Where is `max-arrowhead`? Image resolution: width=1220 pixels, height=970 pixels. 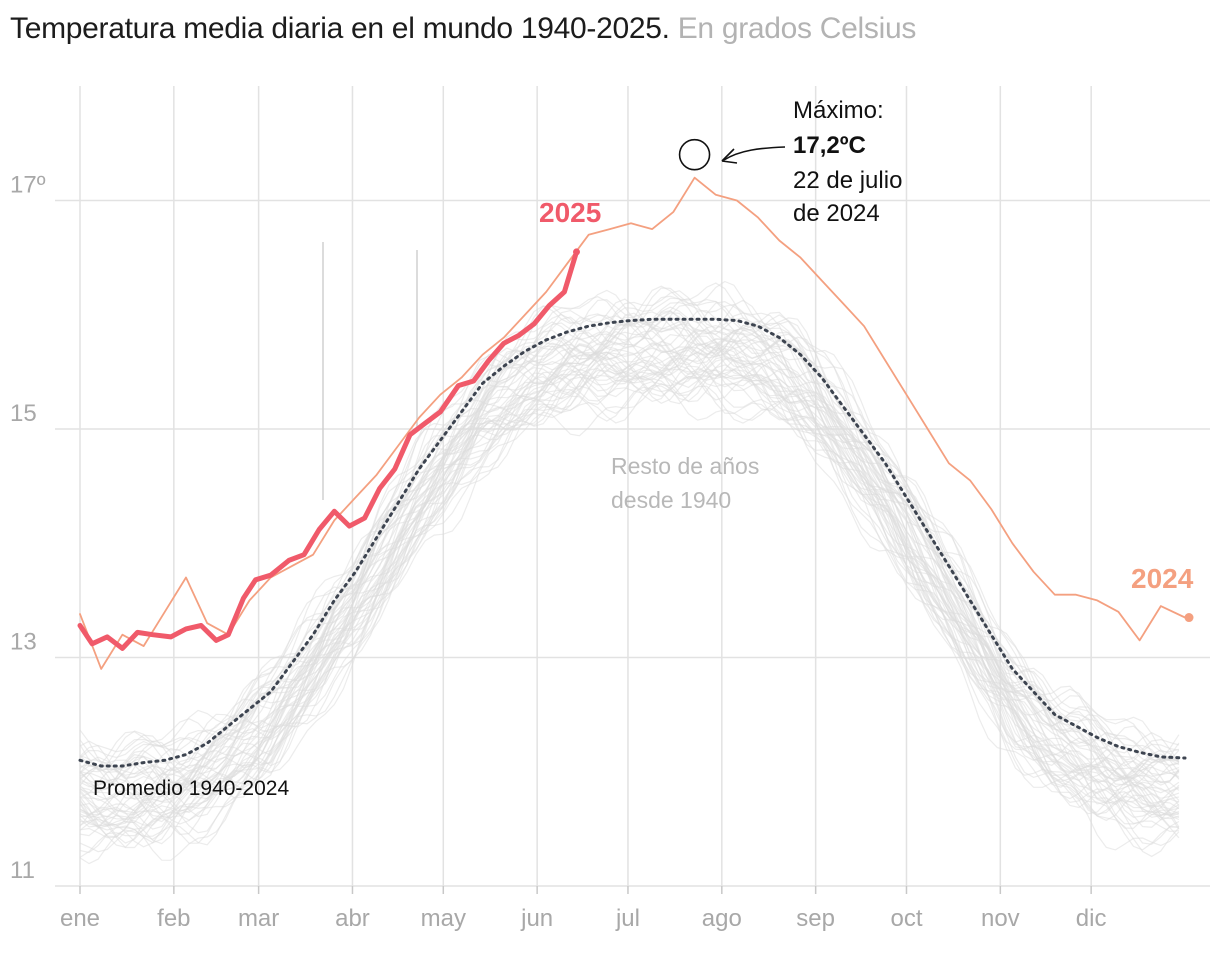 max-arrowhead is located at coordinates (729, 156).